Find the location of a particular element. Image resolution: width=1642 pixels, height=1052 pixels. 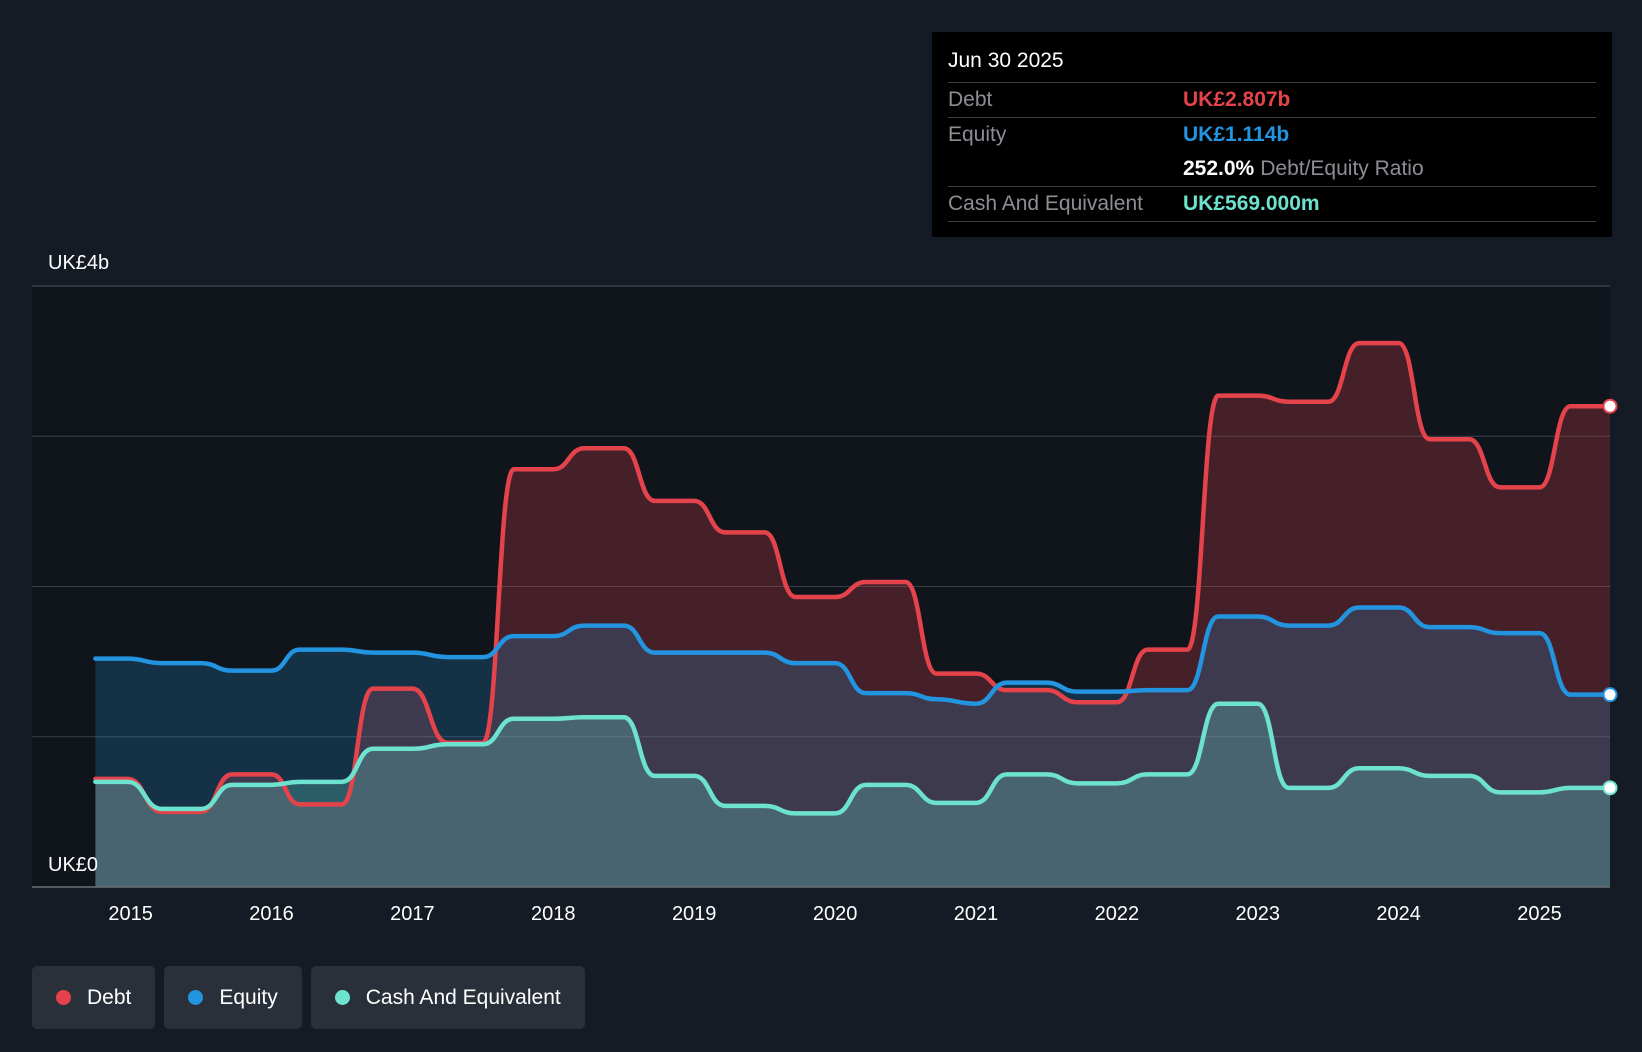

tooltip-ratio-value: 252.0% is located at coordinates (1219, 168).